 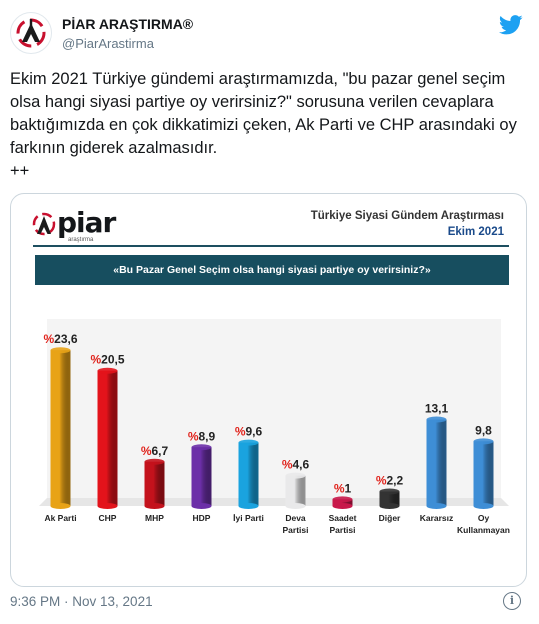 I want to click on data-label-value: 23,6, so click(x=66, y=339).